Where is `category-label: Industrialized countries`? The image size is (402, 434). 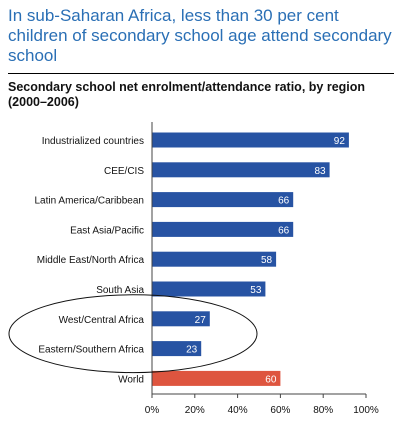
category-label: Industrialized countries is located at coordinates (93, 141).